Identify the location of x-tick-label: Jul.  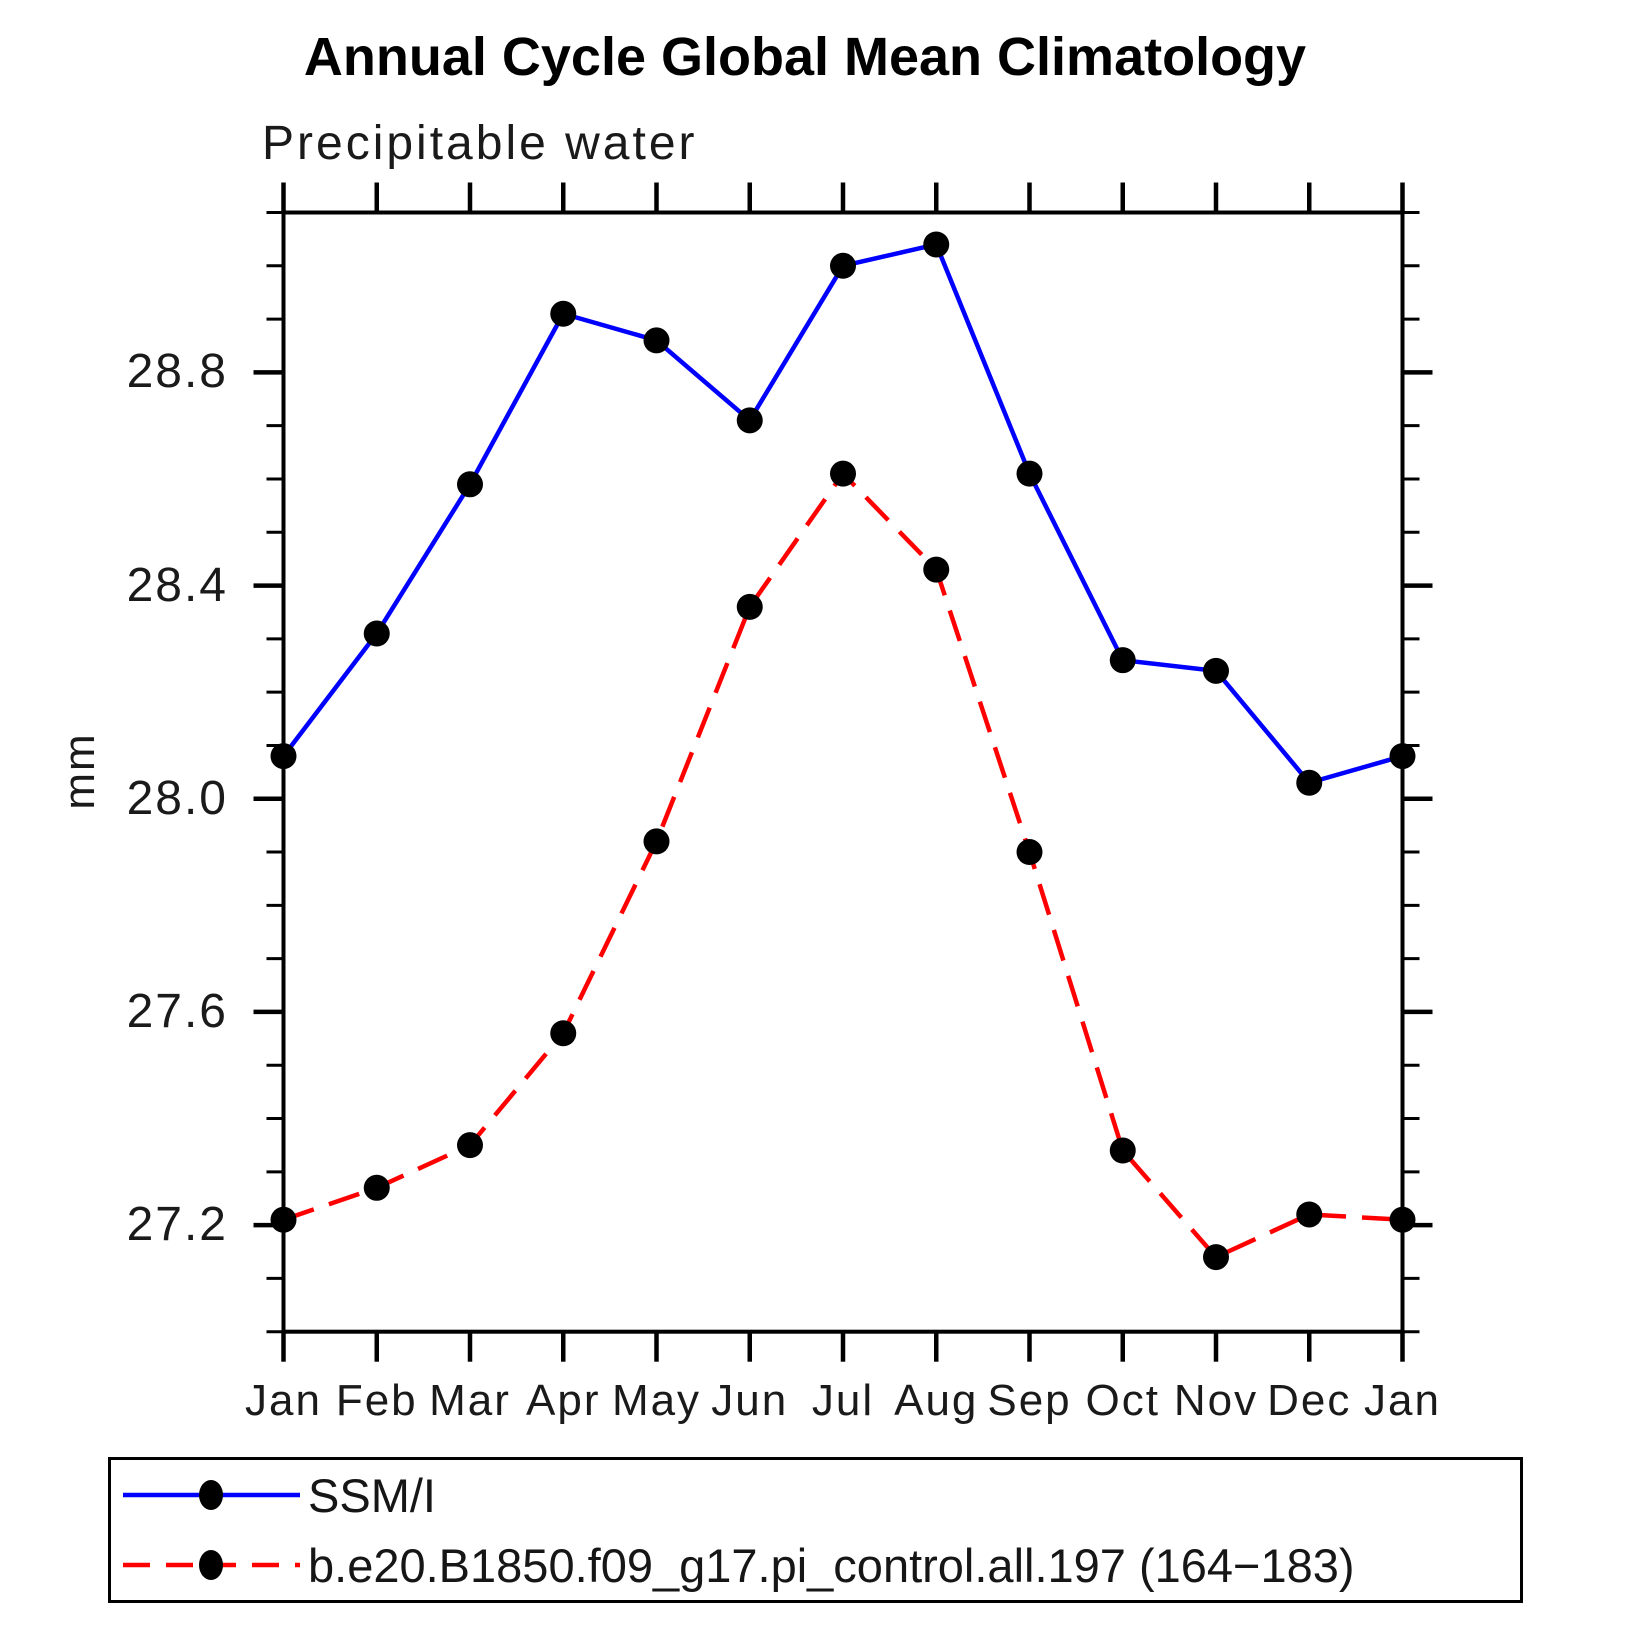
(843, 1400).